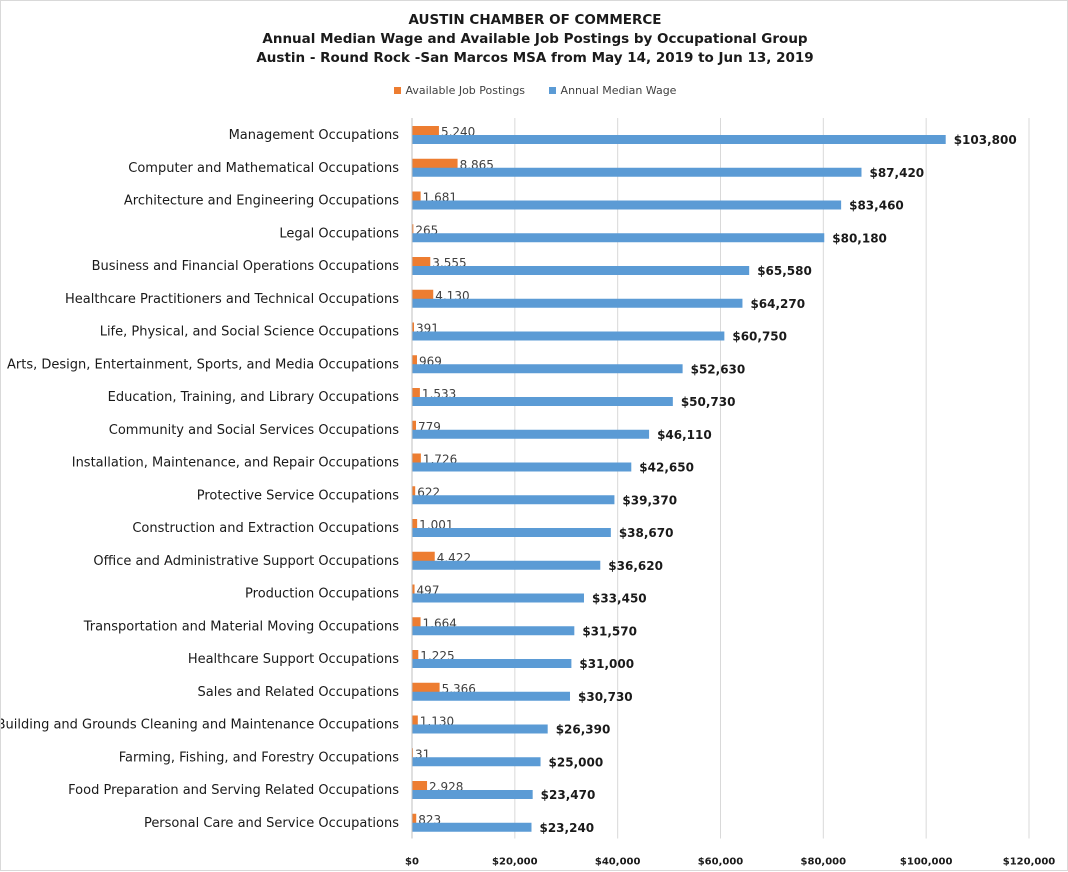  Describe the element at coordinates (684, 435) in the screenshot. I see `data-label-median-wage: $46,110` at that location.